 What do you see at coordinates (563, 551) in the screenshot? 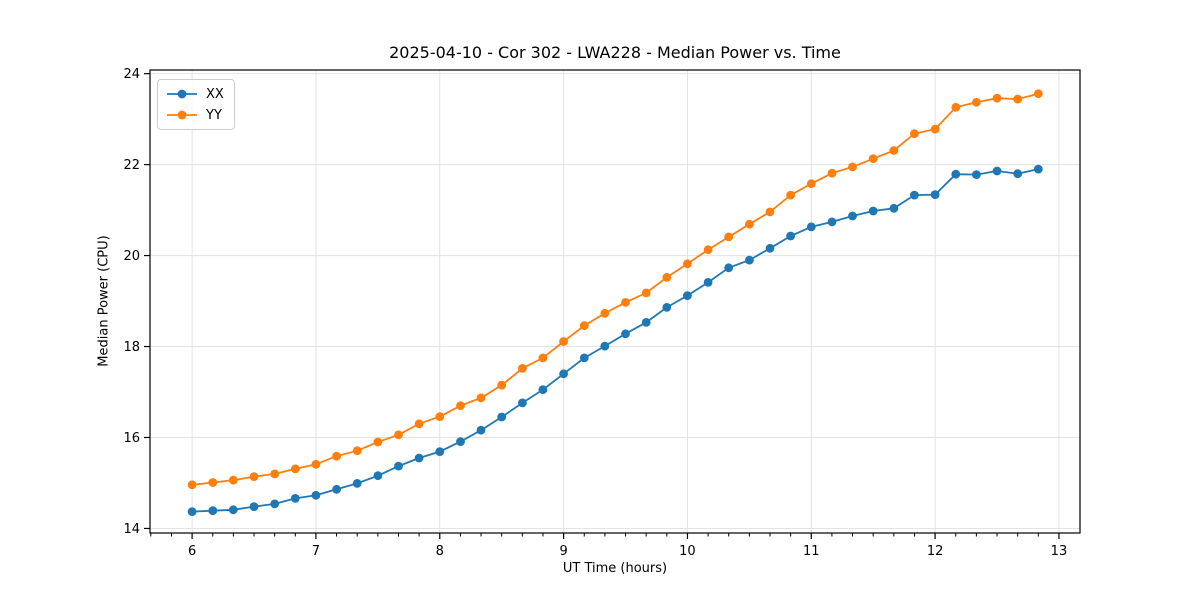
I see `x-tick-label: 9` at bounding box center [563, 551].